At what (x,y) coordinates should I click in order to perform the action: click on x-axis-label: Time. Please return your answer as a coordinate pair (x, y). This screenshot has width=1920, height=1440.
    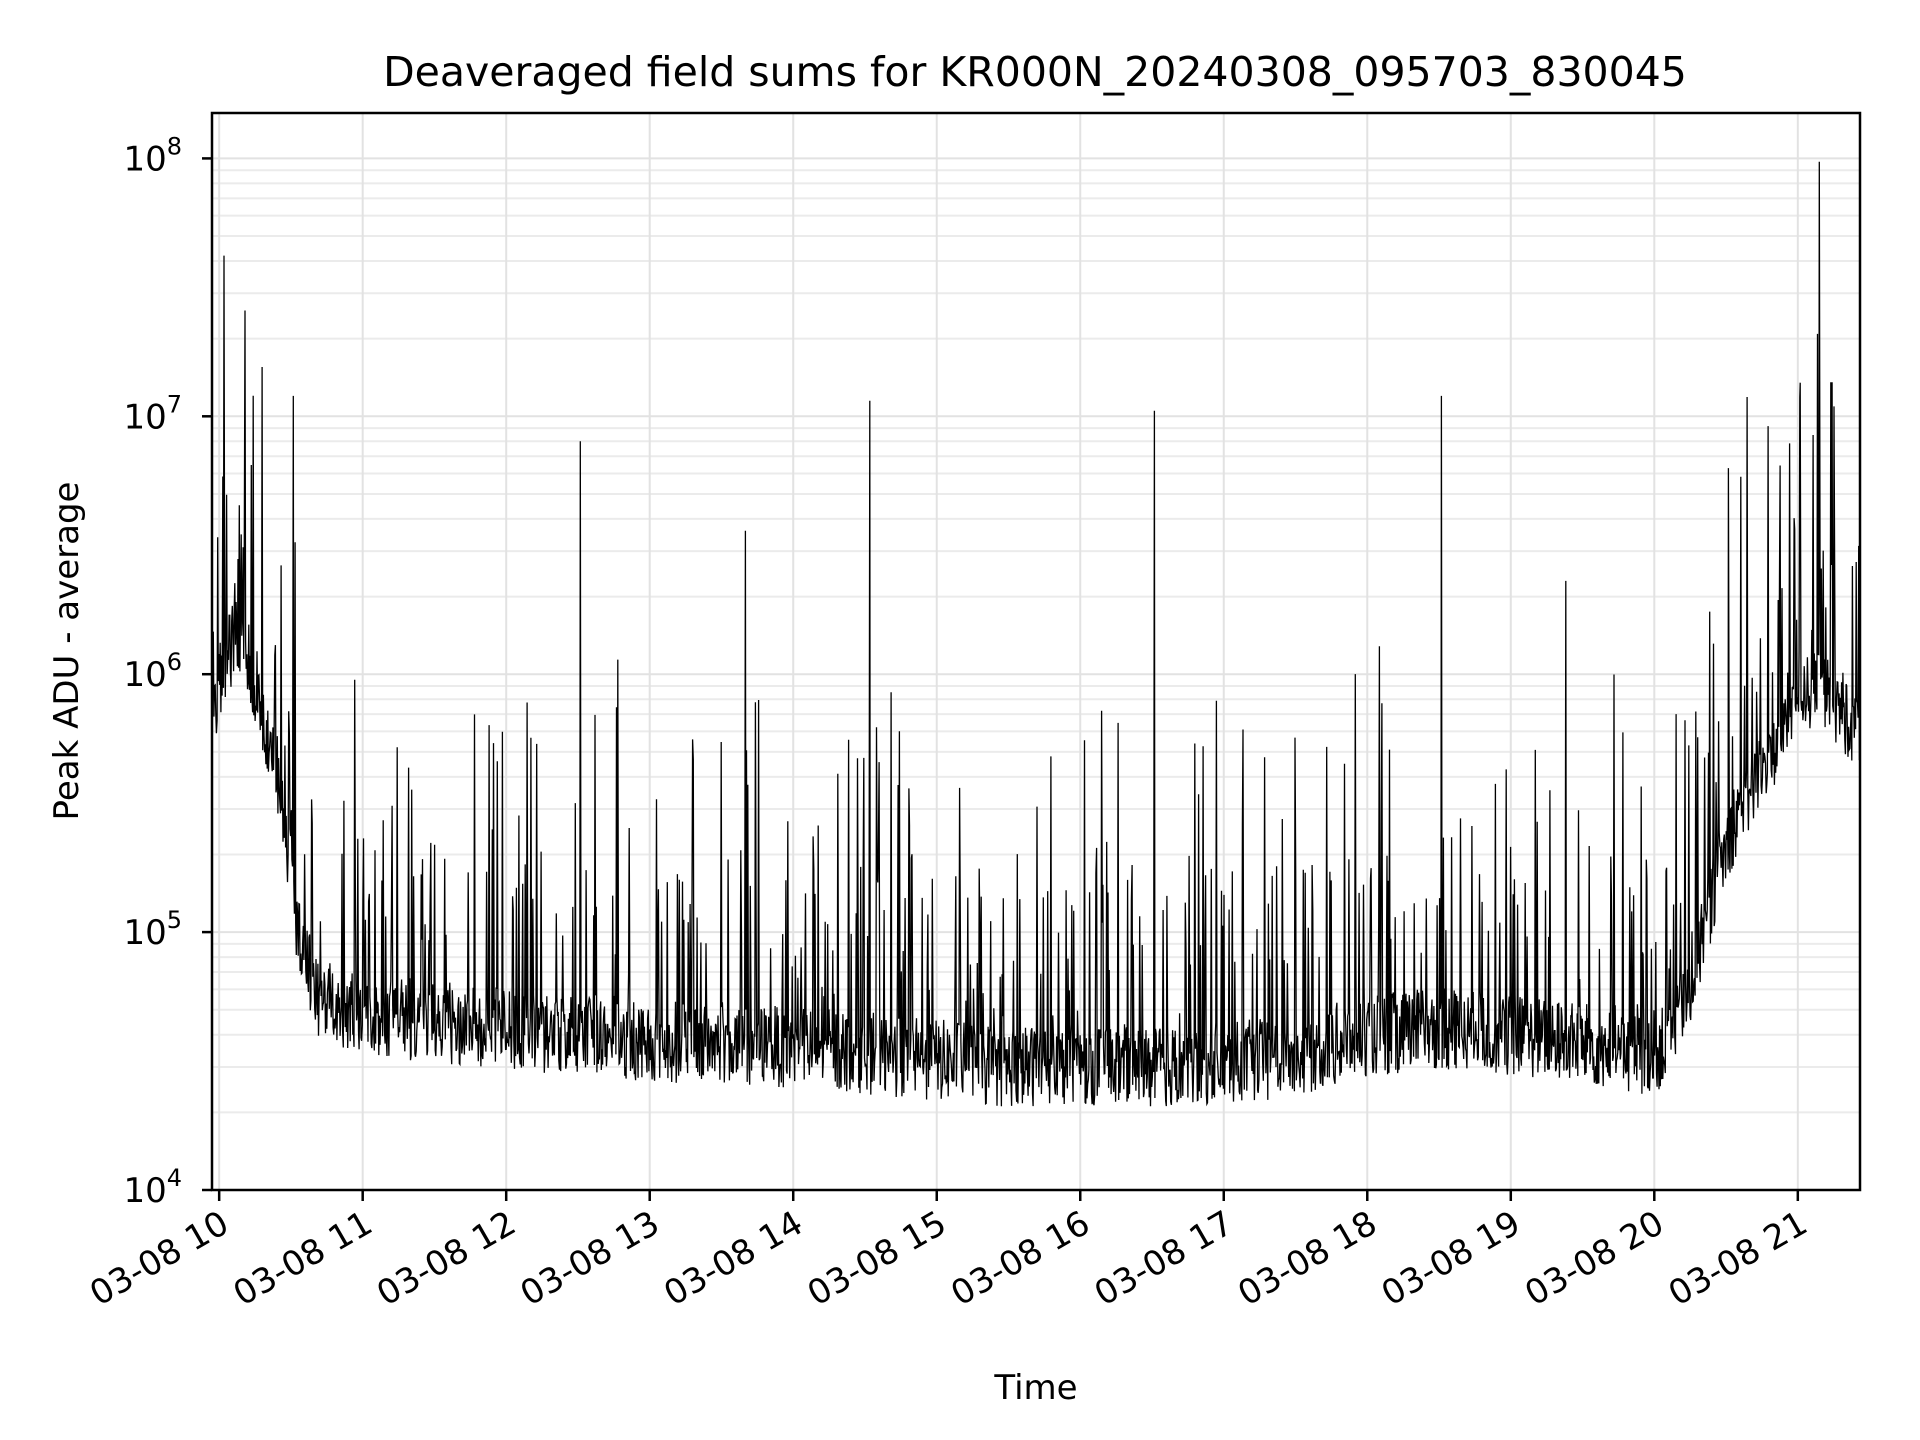
    Looking at the image, I should click on (1035, 1388).